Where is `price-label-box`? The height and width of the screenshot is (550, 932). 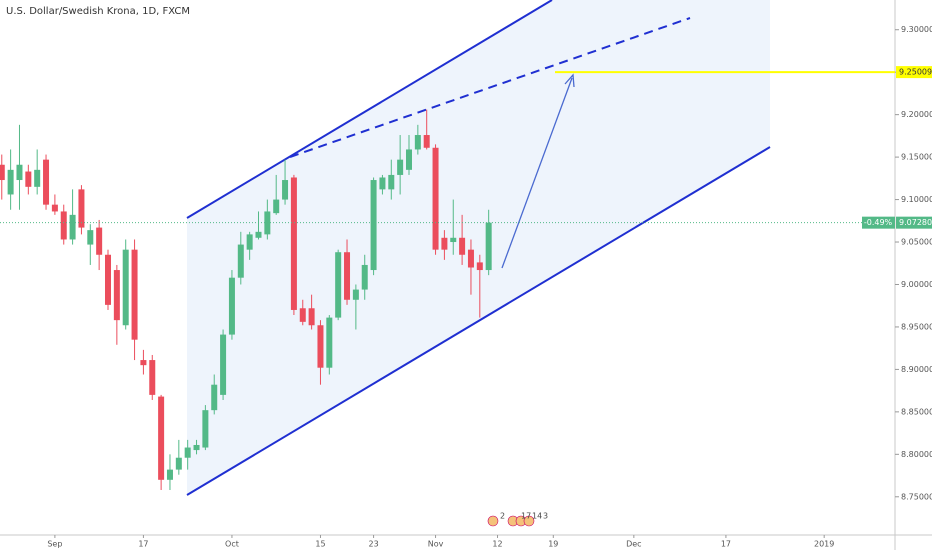 price-label-box is located at coordinates (914, 222).